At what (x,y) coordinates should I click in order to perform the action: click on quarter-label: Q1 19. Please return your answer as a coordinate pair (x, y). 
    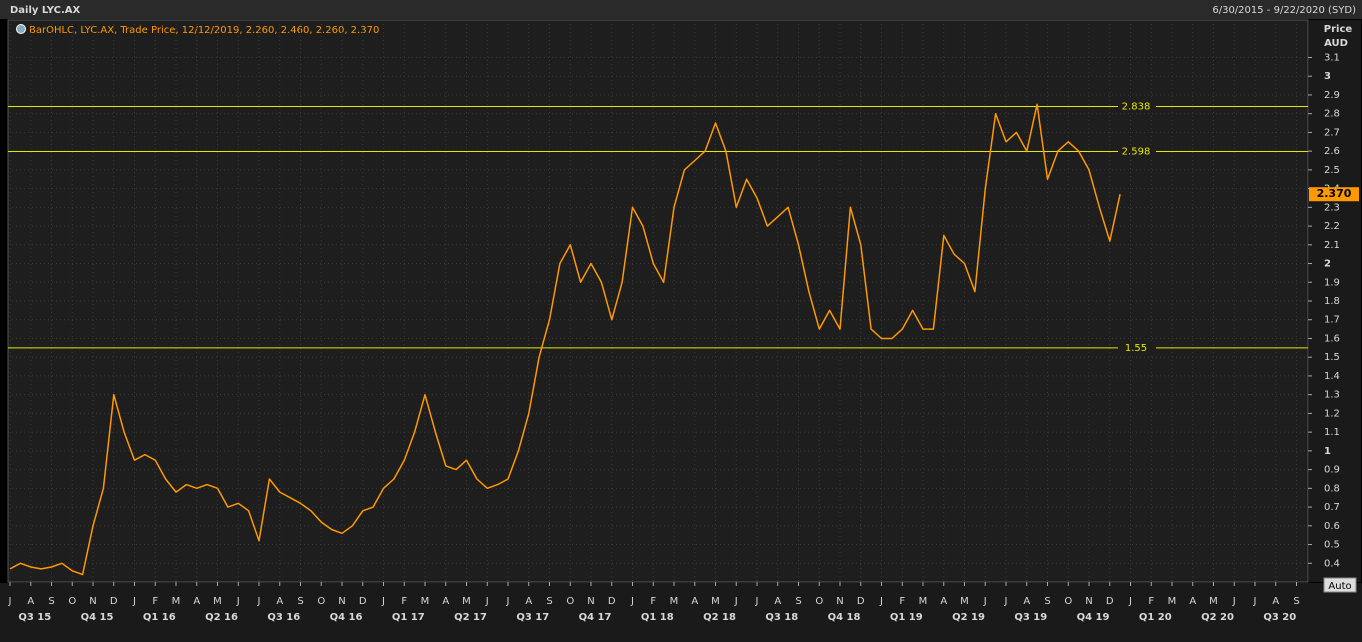
    Looking at the image, I should click on (906, 617).